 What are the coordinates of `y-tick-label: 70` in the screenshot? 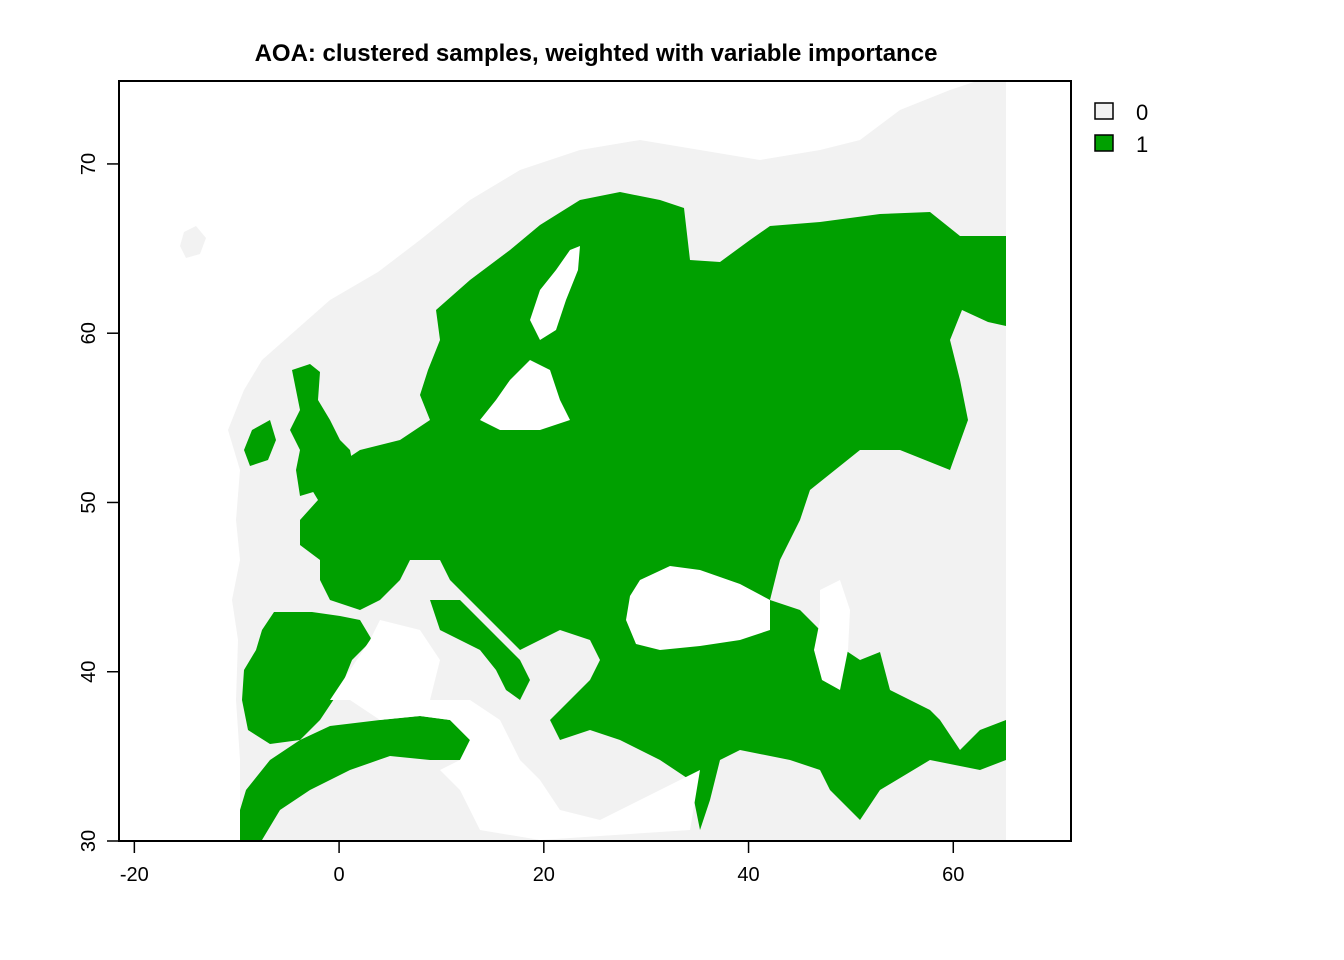 It's located at (89, 164).